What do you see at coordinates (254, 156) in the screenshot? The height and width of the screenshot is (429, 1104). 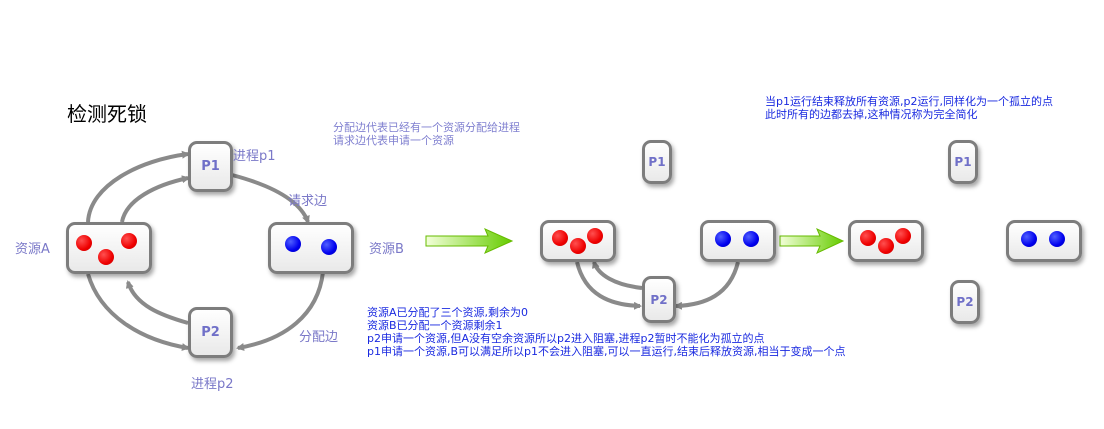 I see `process-p1-label: 进程p1` at bounding box center [254, 156].